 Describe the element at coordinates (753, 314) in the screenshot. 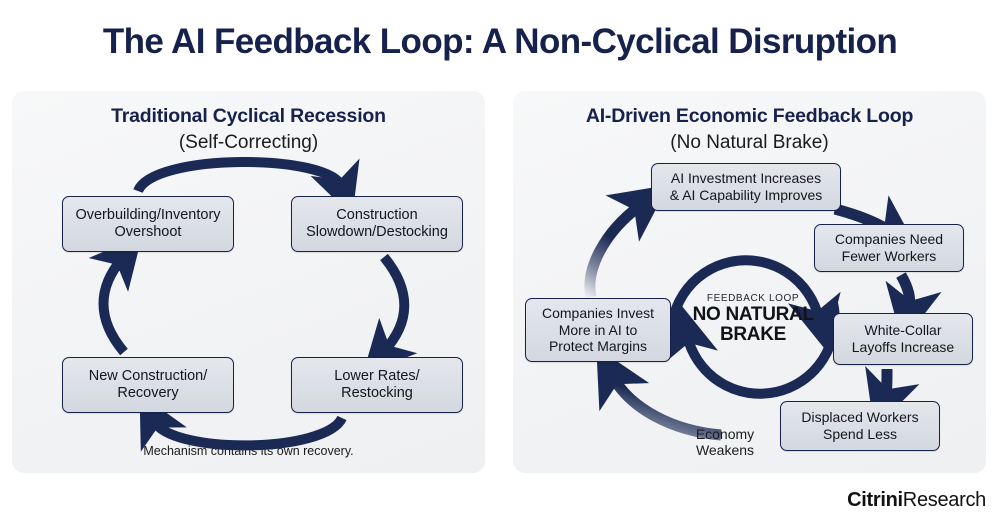

I see `hub-line-1: NO NATURAL` at that location.